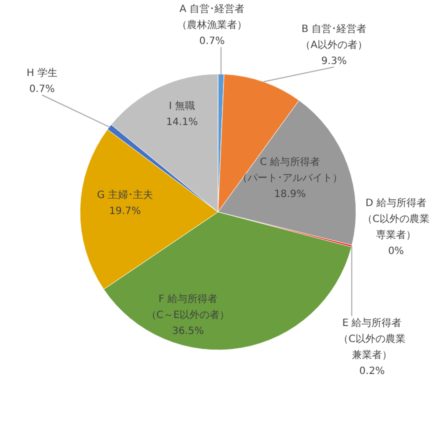 Image resolution: width=438 pixels, height=429 pixels. I want to click on data-label: 9.3%, so click(334, 61).